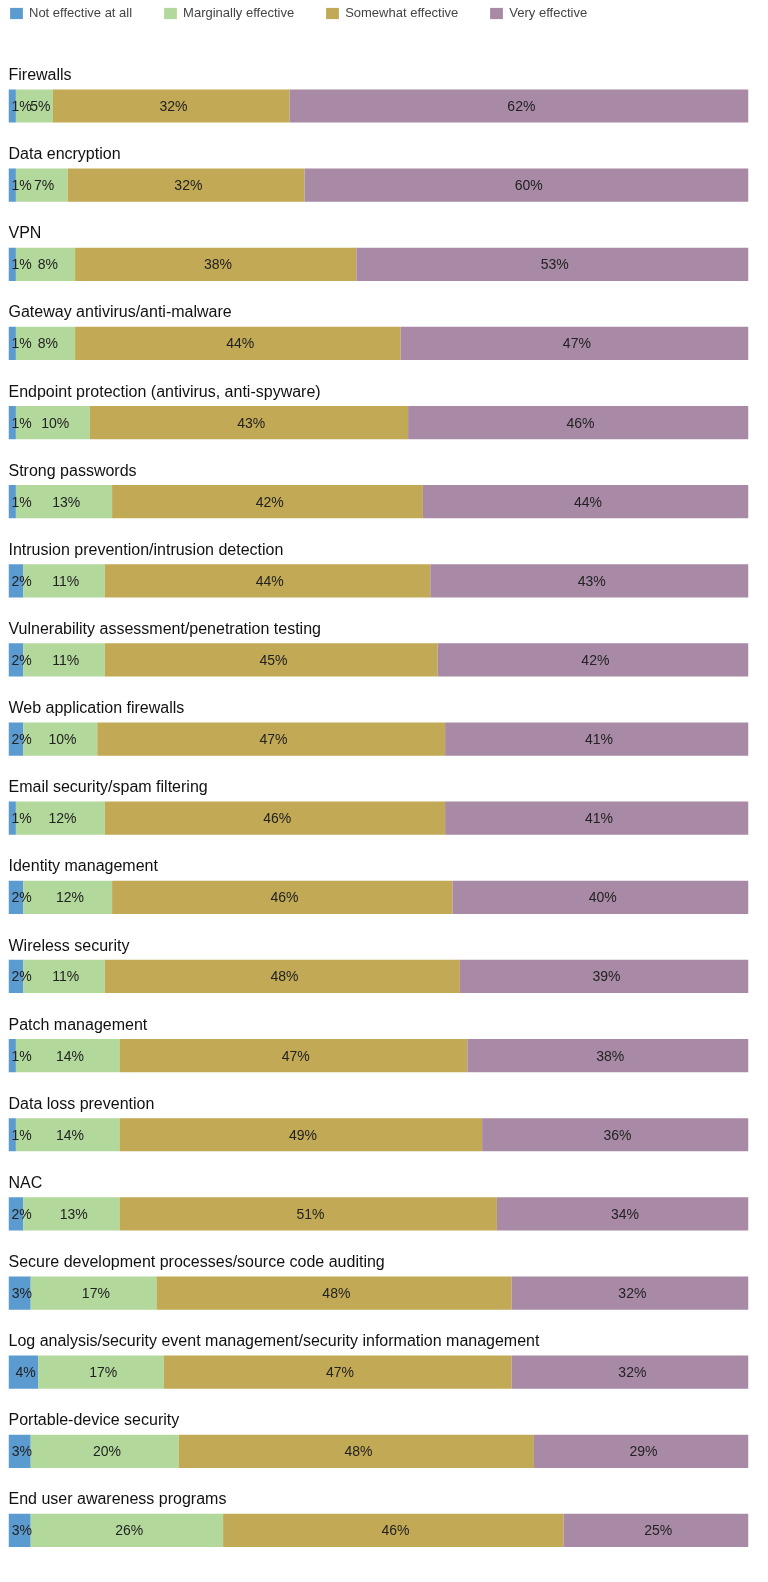 The height and width of the screenshot is (1582, 768). I want to click on y-tick-label: Secure development processes/source code auditing, so click(196, 1262).